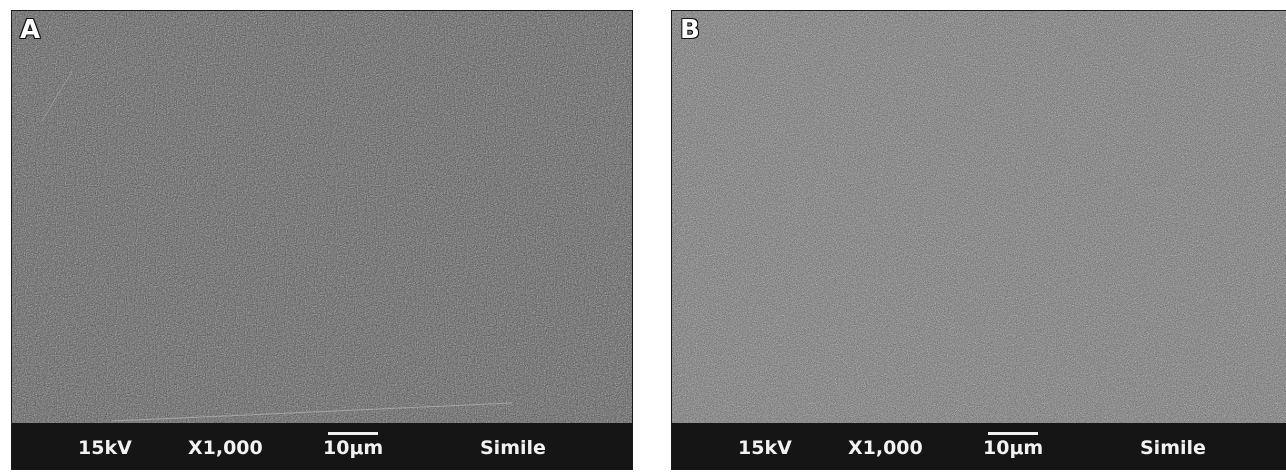 This screenshot has height=474, width=1286. What do you see at coordinates (979, 446) in the screenshot?
I see `sem-info-bar-b: 15kV X1,000 10μm Simile` at bounding box center [979, 446].